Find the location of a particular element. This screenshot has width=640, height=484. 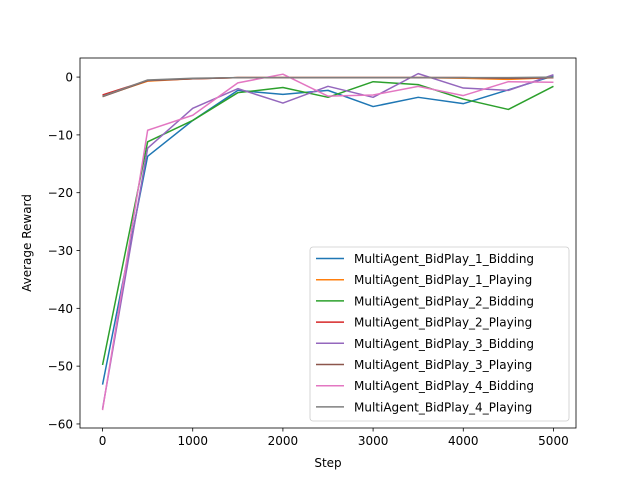

x-tick-label: 0 is located at coordinates (103, 441).